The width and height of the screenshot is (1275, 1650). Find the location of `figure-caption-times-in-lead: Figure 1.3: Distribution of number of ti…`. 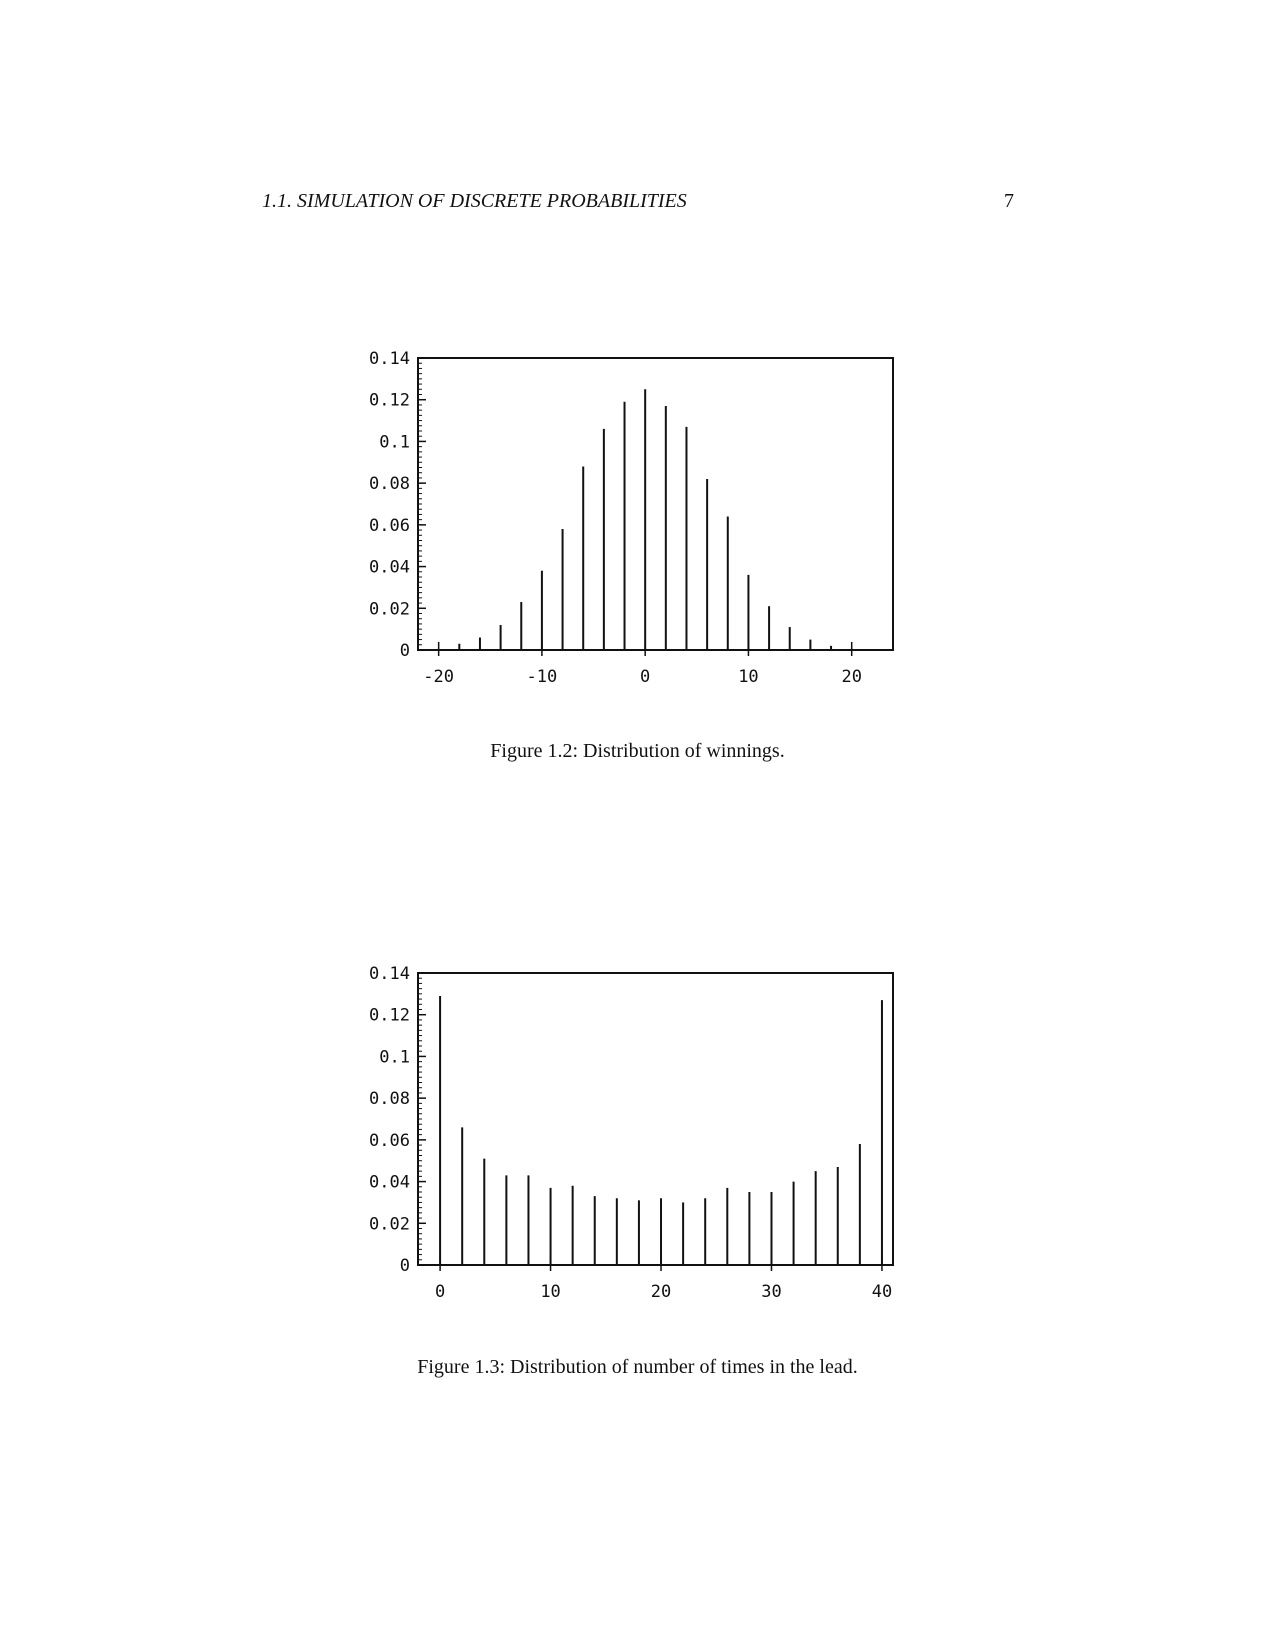

figure-caption-times-in-lead: Figure 1.3: Distribution of number of ti… is located at coordinates (637, 1367).